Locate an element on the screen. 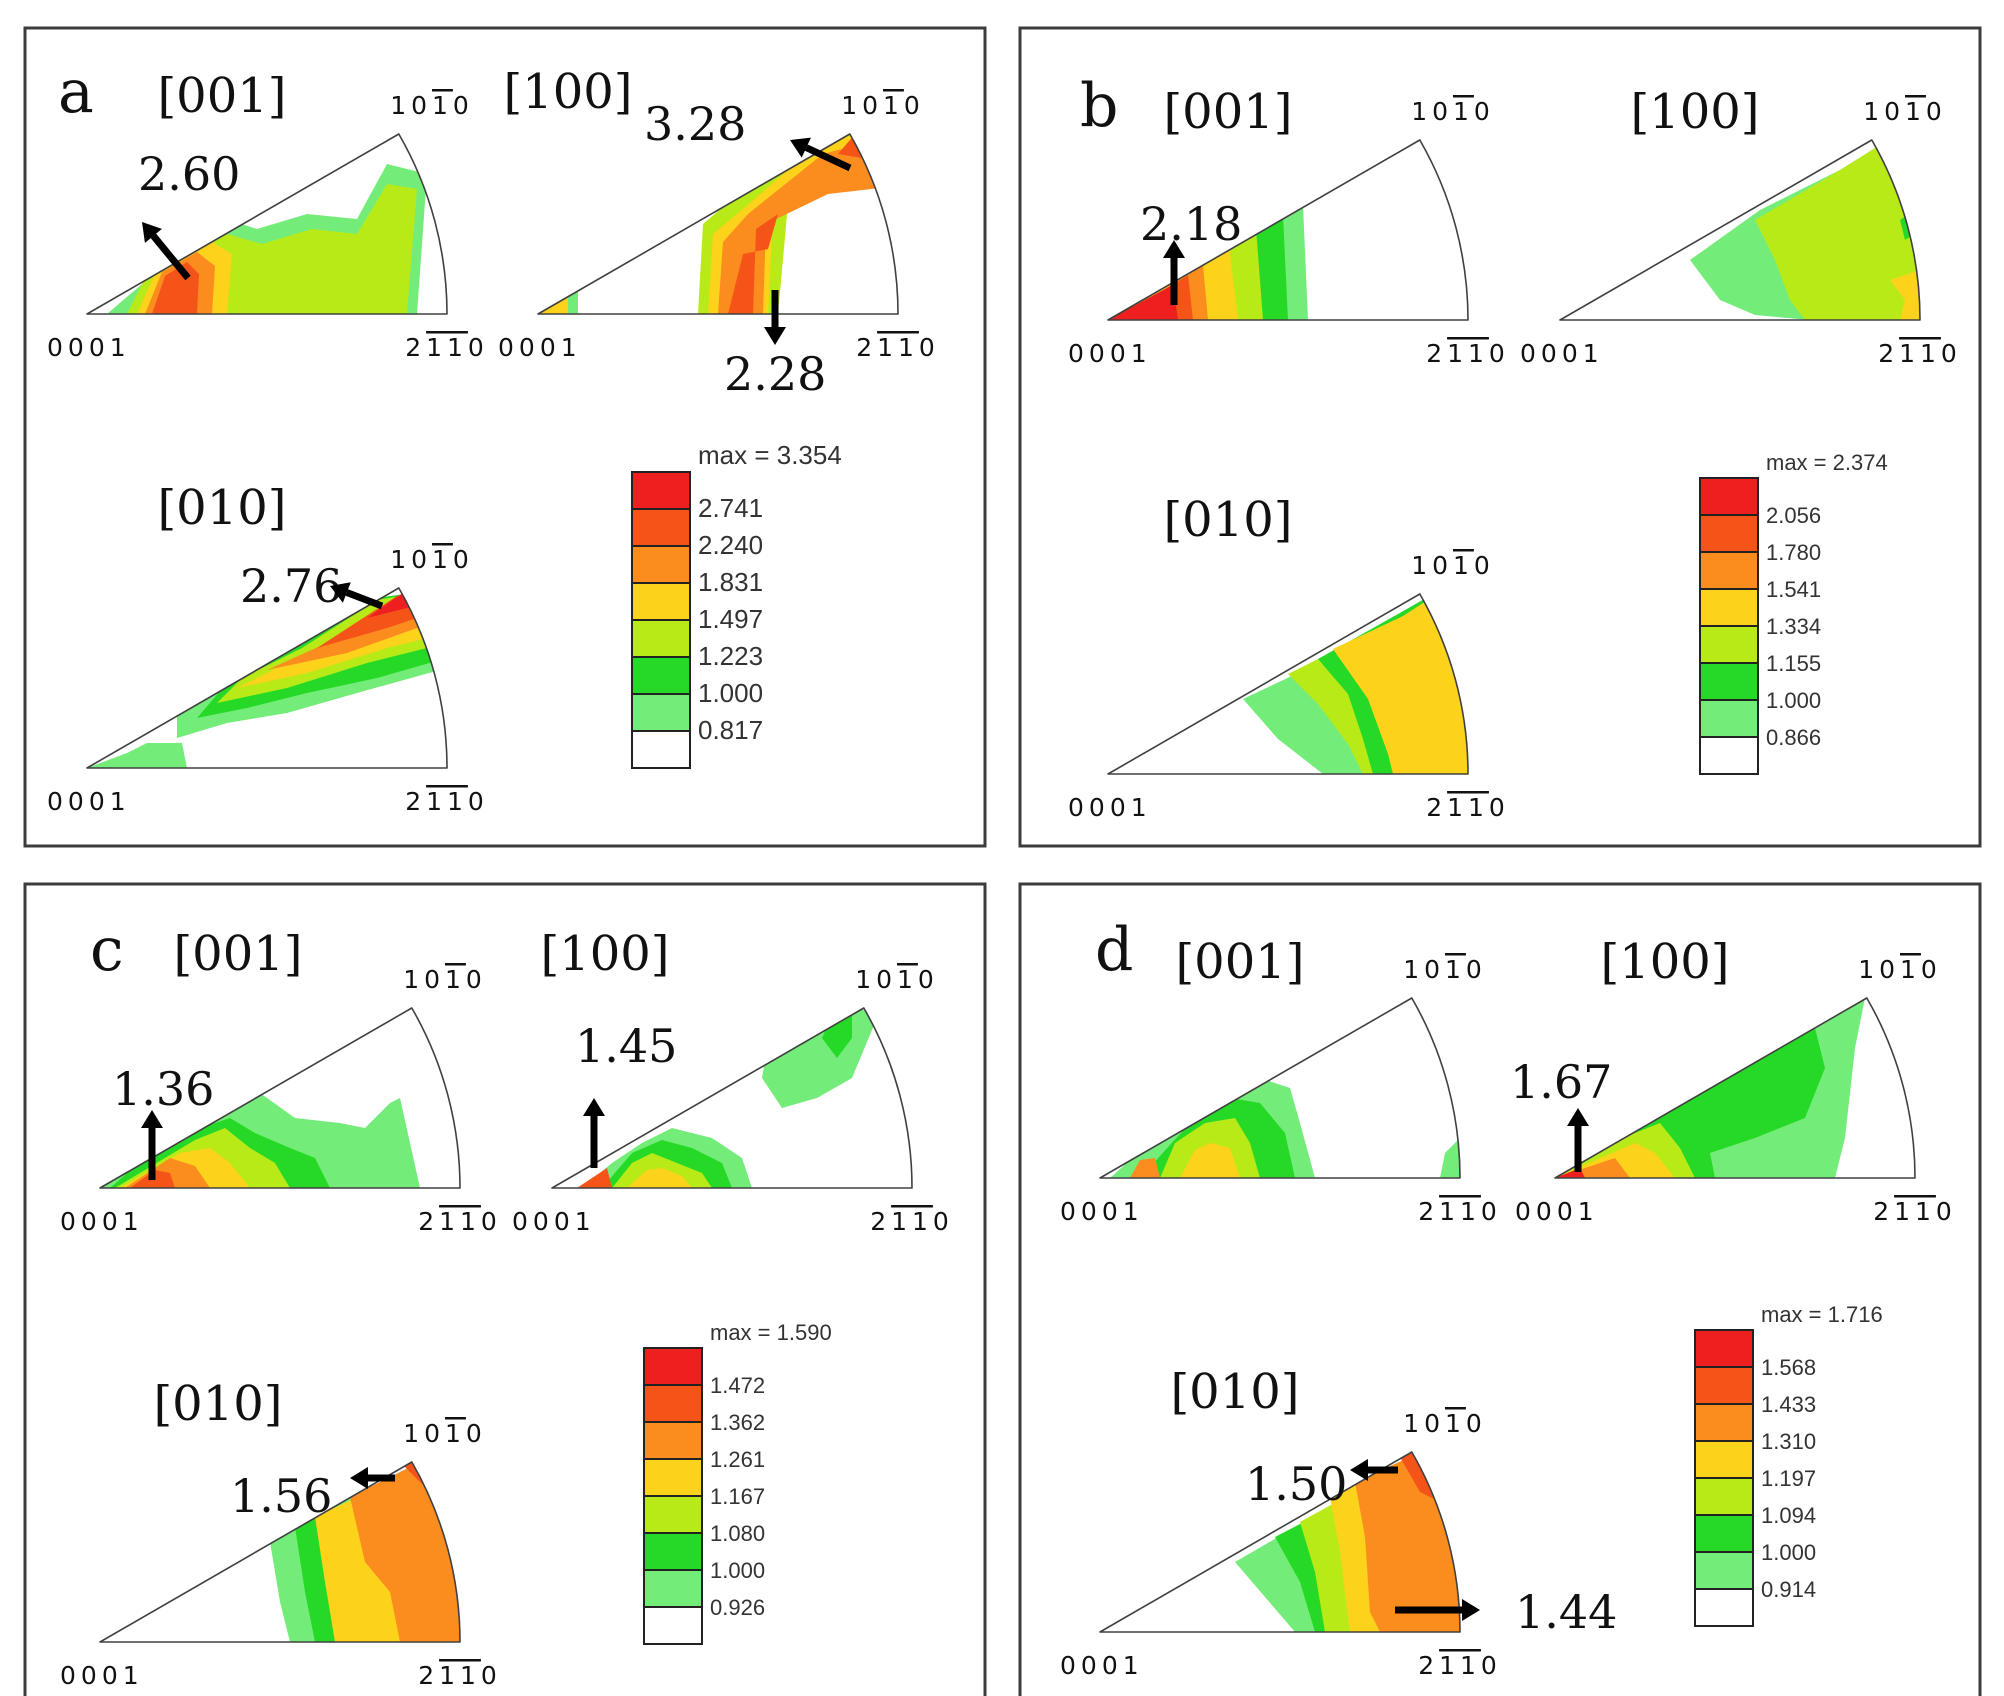  legend-level: 1.094 is located at coordinates (1788, 1515).